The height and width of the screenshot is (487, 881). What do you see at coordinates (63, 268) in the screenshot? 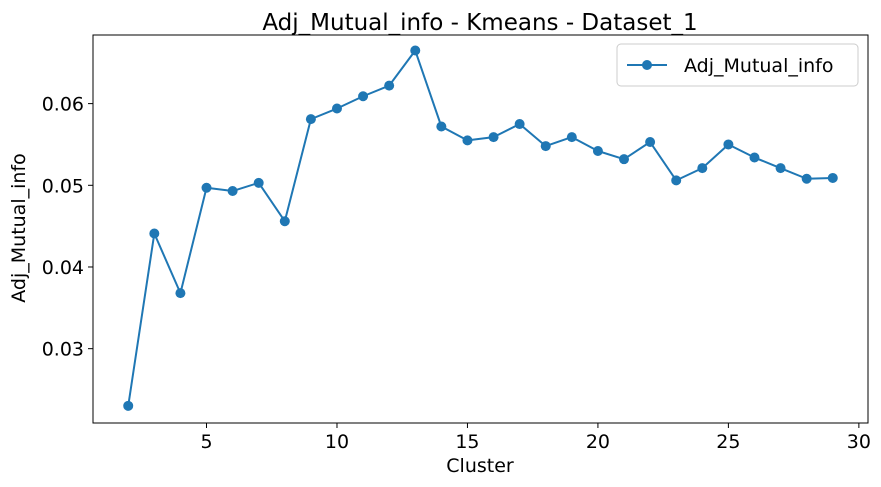
I see `y-tick-label: 0.04` at bounding box center [63, 268].